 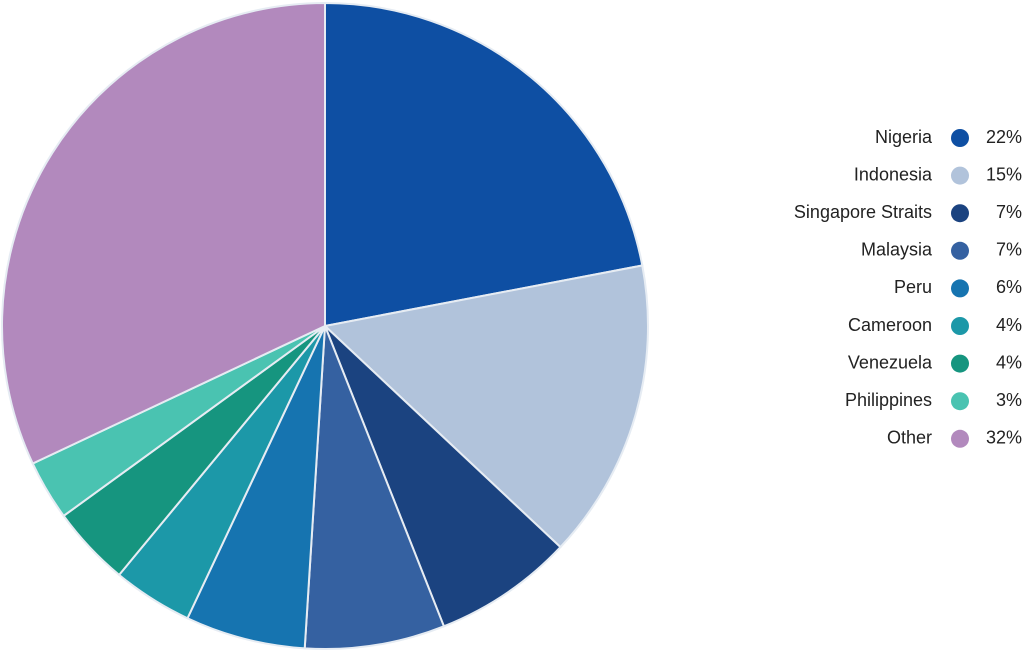 I want to click on legend-value: 3%, so click(x=1009, y=400).